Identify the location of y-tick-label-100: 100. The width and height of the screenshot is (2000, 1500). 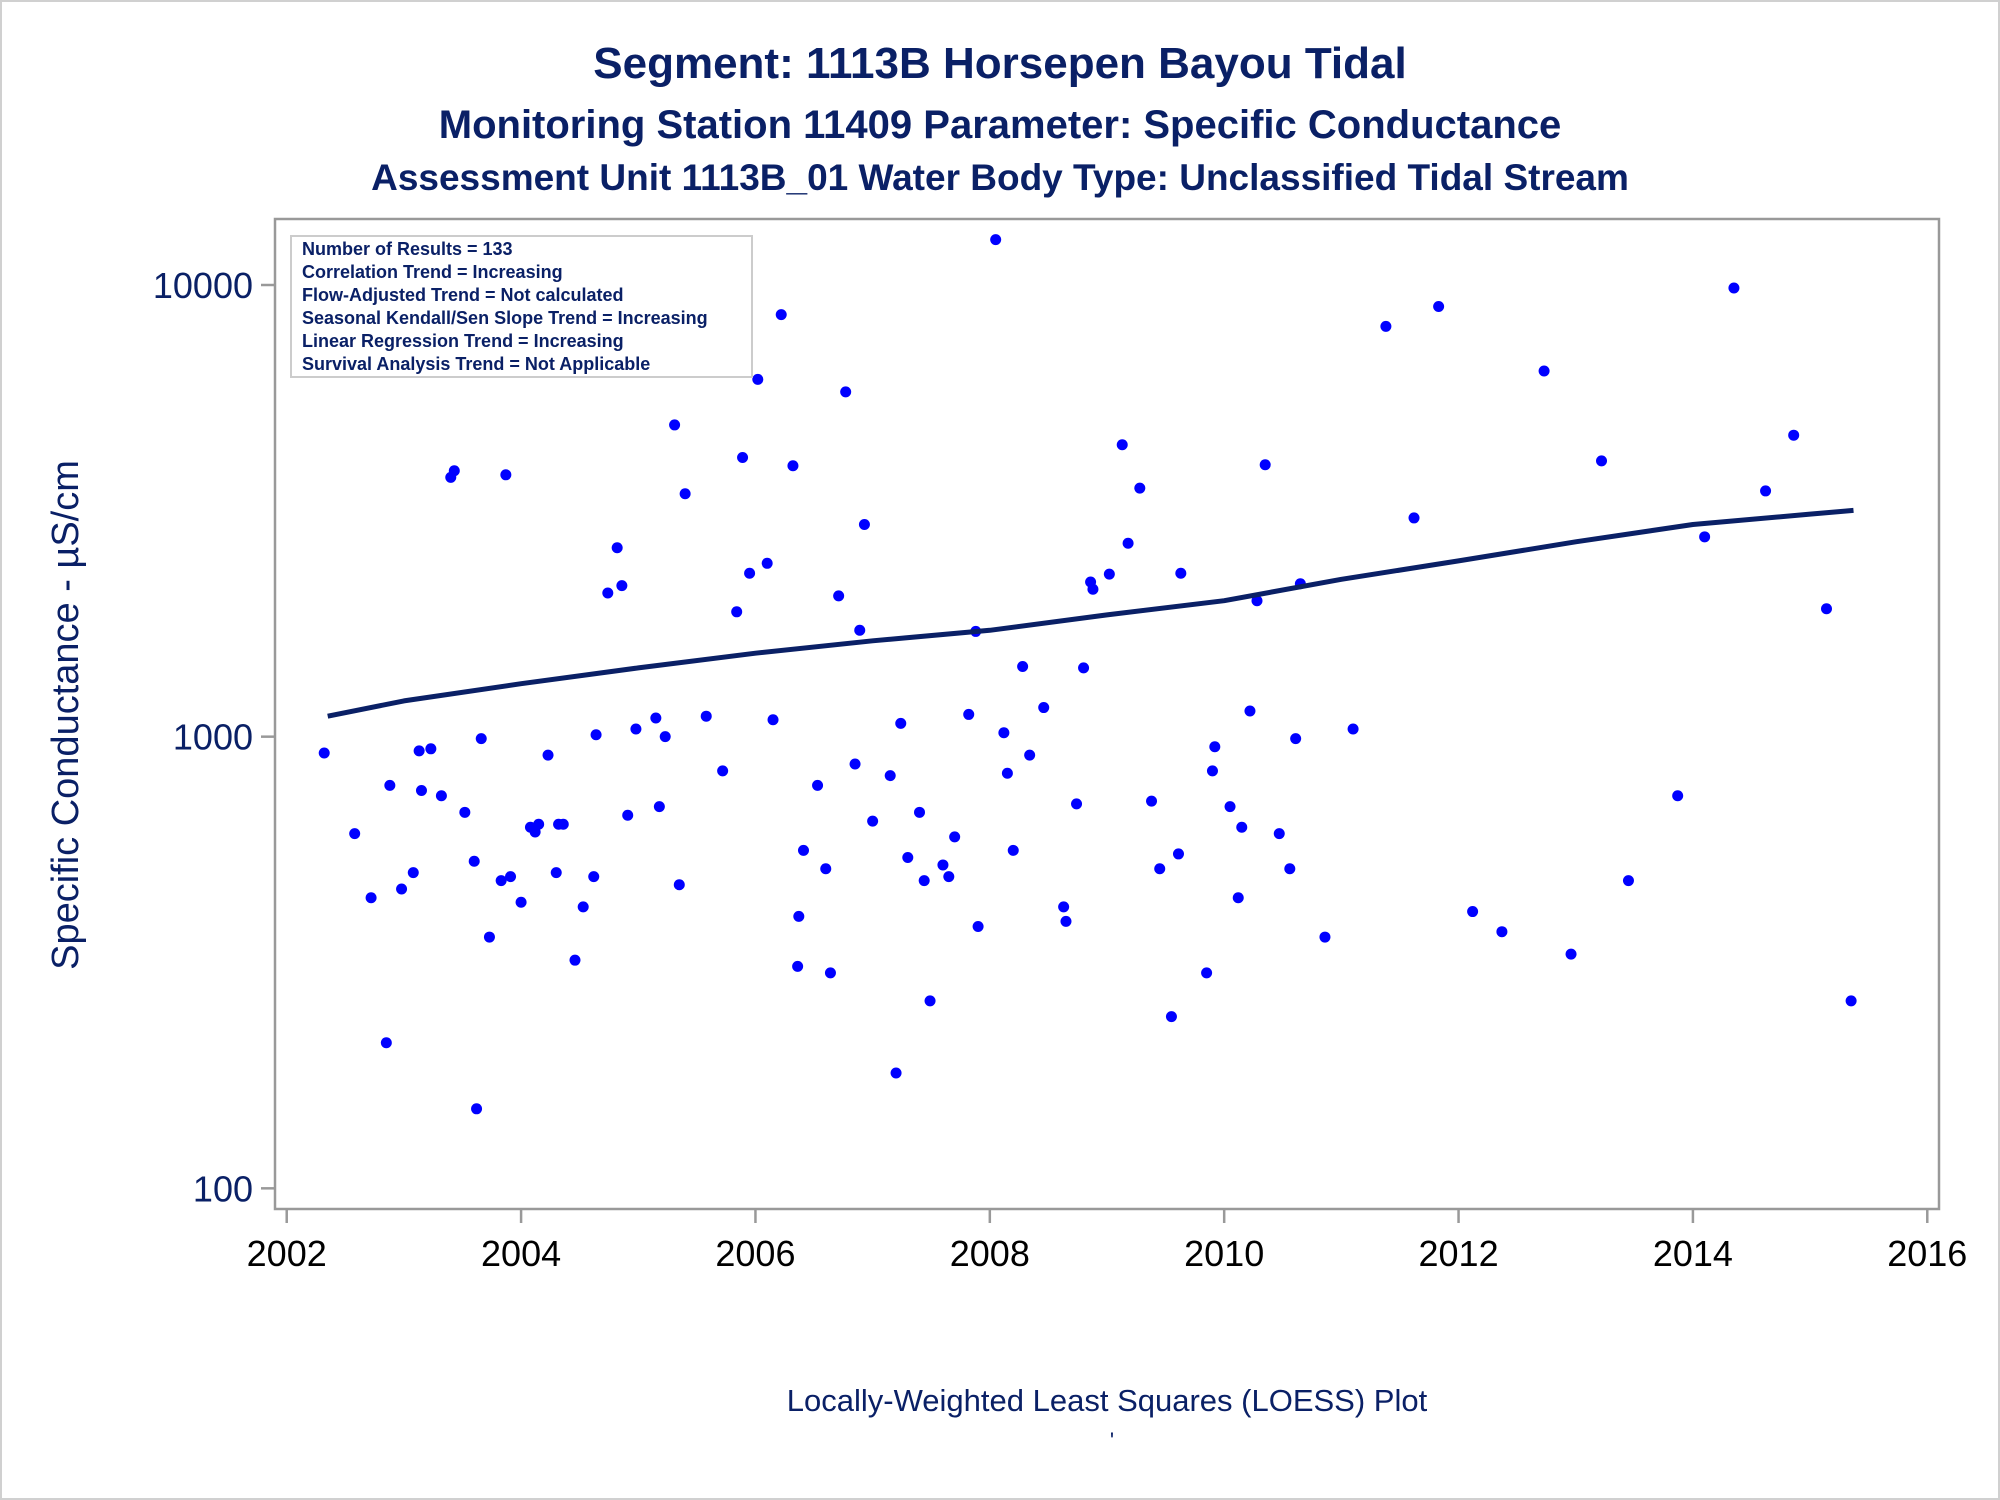
(223, 1188).